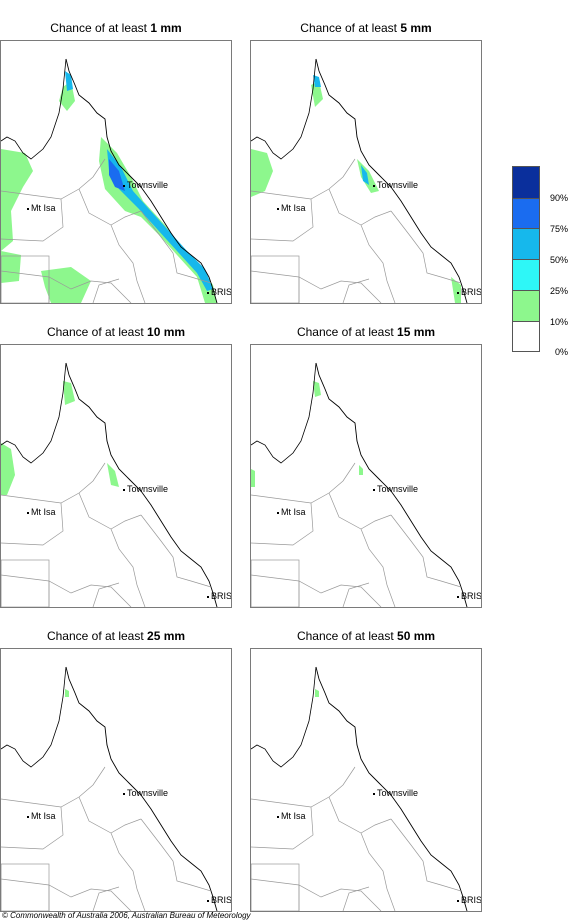  Describe the element at coordinates (166, 332) in the screenshot. I see `panel-title-amount: 10 mm` at that location.